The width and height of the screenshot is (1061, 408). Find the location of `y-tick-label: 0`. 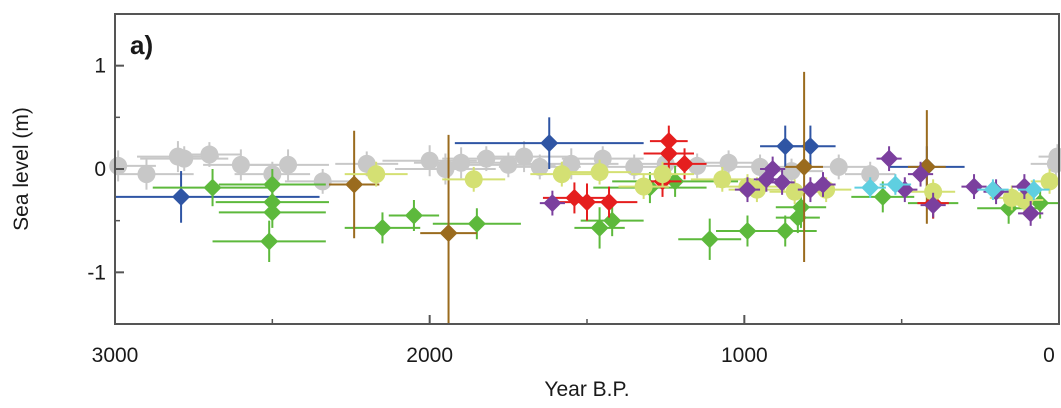

y-tick-label: 0 is located at coordinates (100, 169).